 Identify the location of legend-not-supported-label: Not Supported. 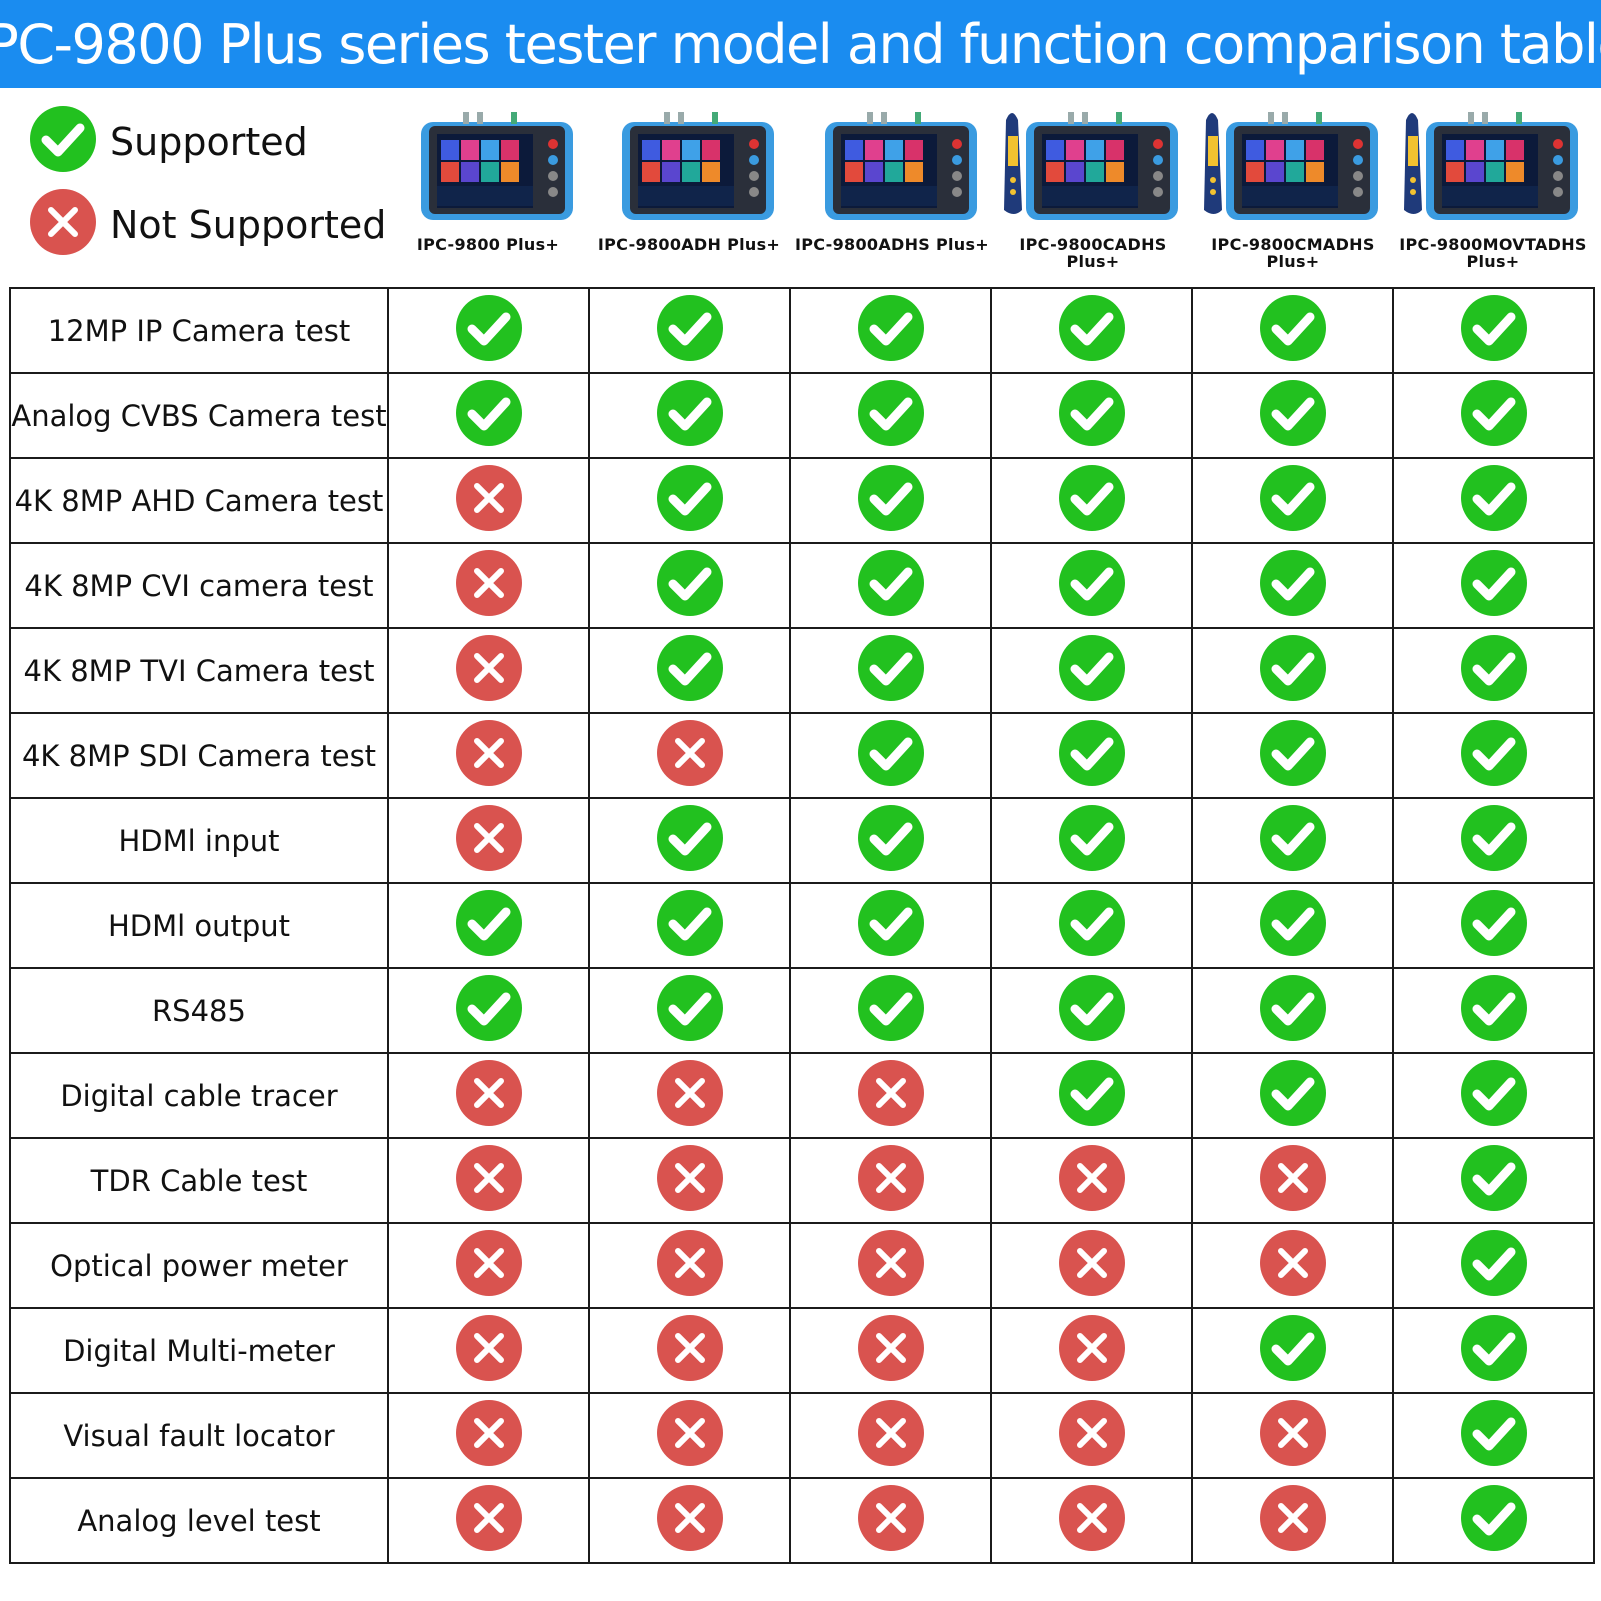
(248, 224).